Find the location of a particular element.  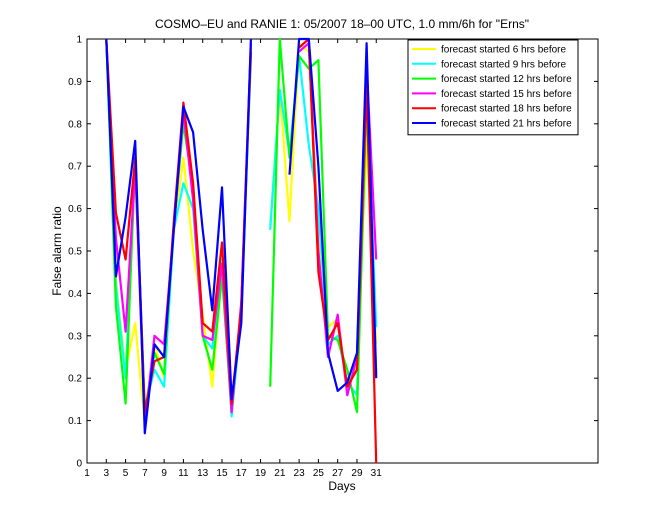

x-tick-label: 5 is located at coordinates (126, 473).